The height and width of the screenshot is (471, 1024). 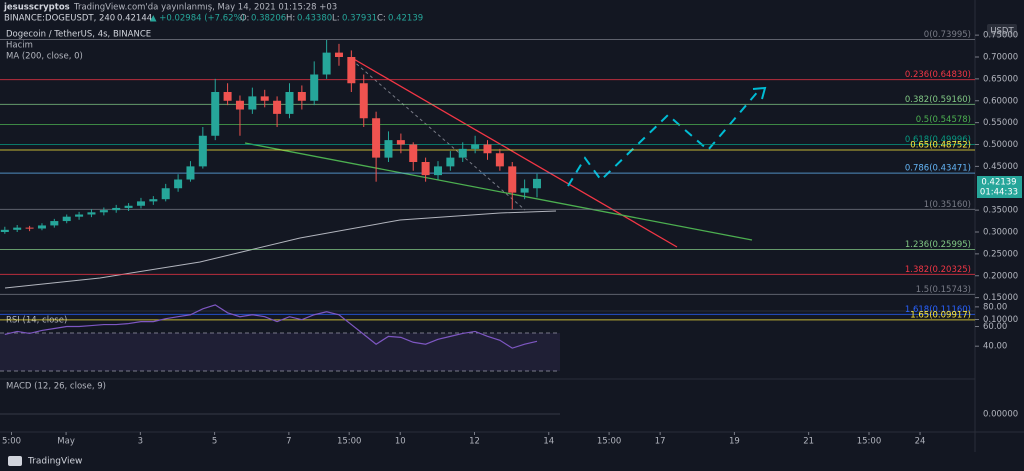 I want to click on y-tick-label: 0.50000, so click(x=1000, y=145).